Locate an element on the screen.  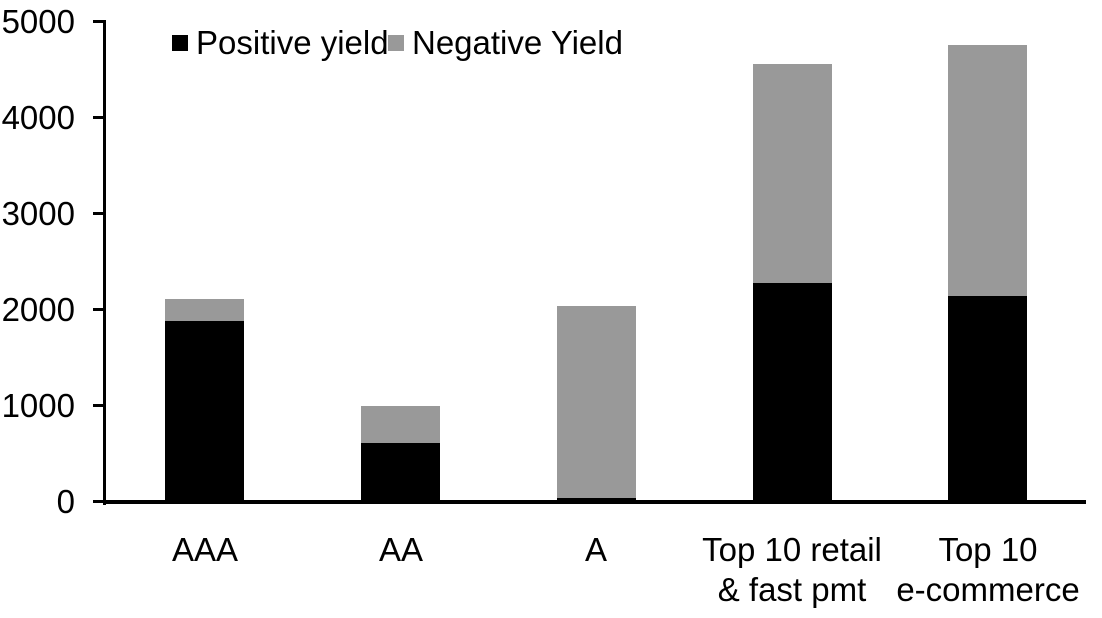
x-axis-label-0: AAA is located at coordinates (205, 549).